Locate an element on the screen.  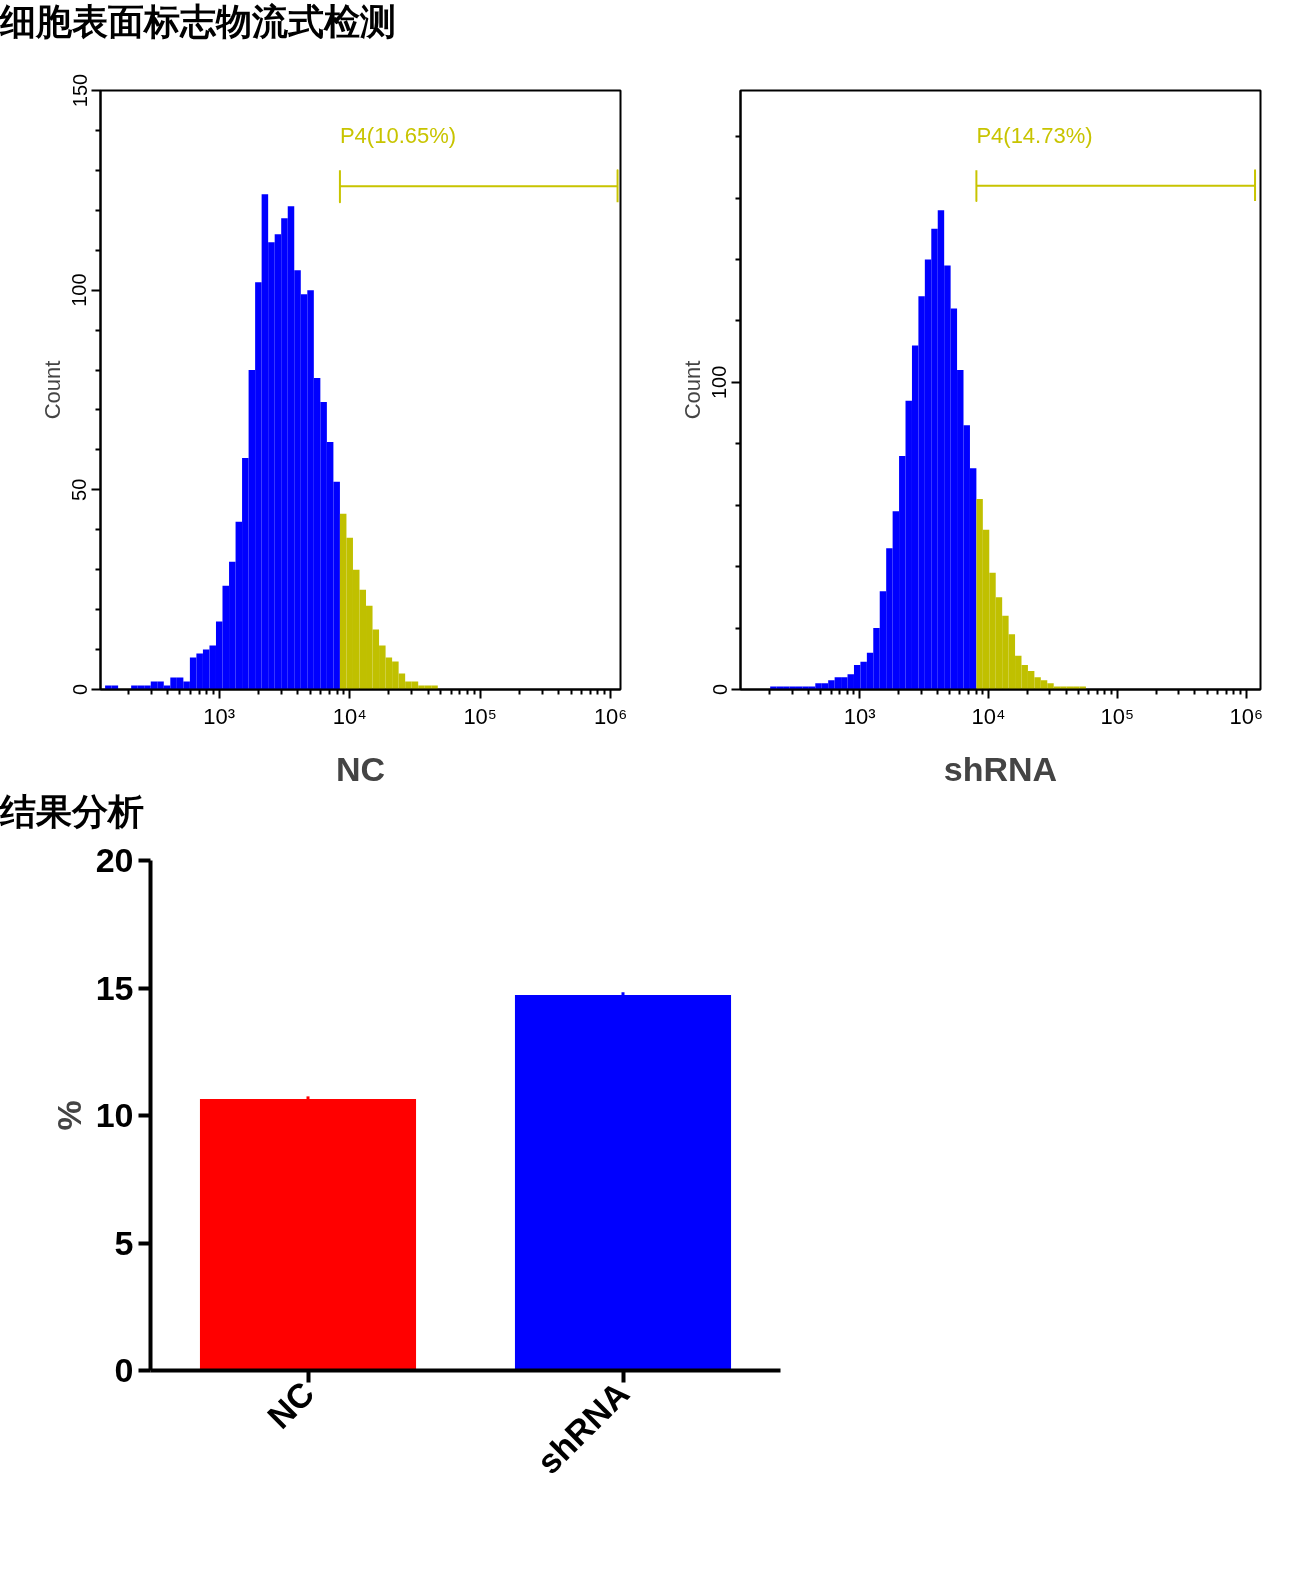
y-tick-label: 15 is located at coordinates (114, 987).